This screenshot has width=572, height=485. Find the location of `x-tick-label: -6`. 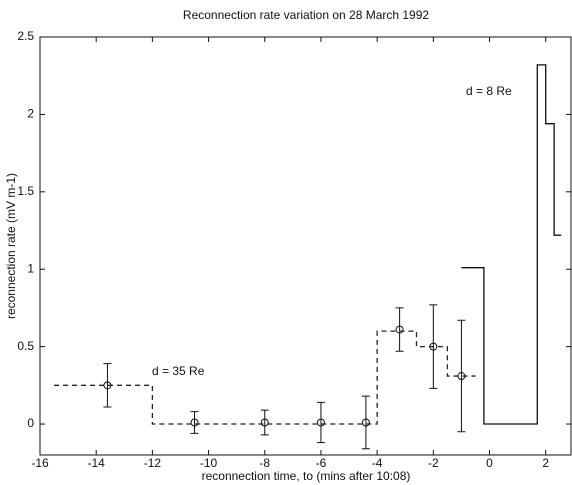

x-tick-label: -6 is located at coordinates (321, 463).